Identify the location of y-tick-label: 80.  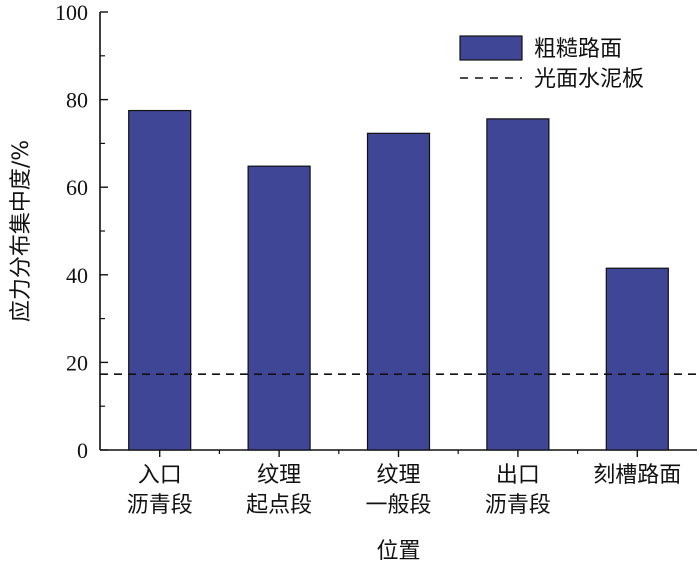
(77, 100).